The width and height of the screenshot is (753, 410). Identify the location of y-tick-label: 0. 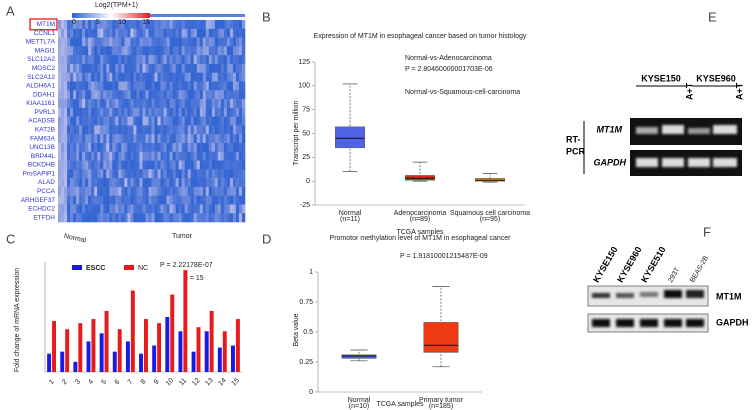
(308, 181).